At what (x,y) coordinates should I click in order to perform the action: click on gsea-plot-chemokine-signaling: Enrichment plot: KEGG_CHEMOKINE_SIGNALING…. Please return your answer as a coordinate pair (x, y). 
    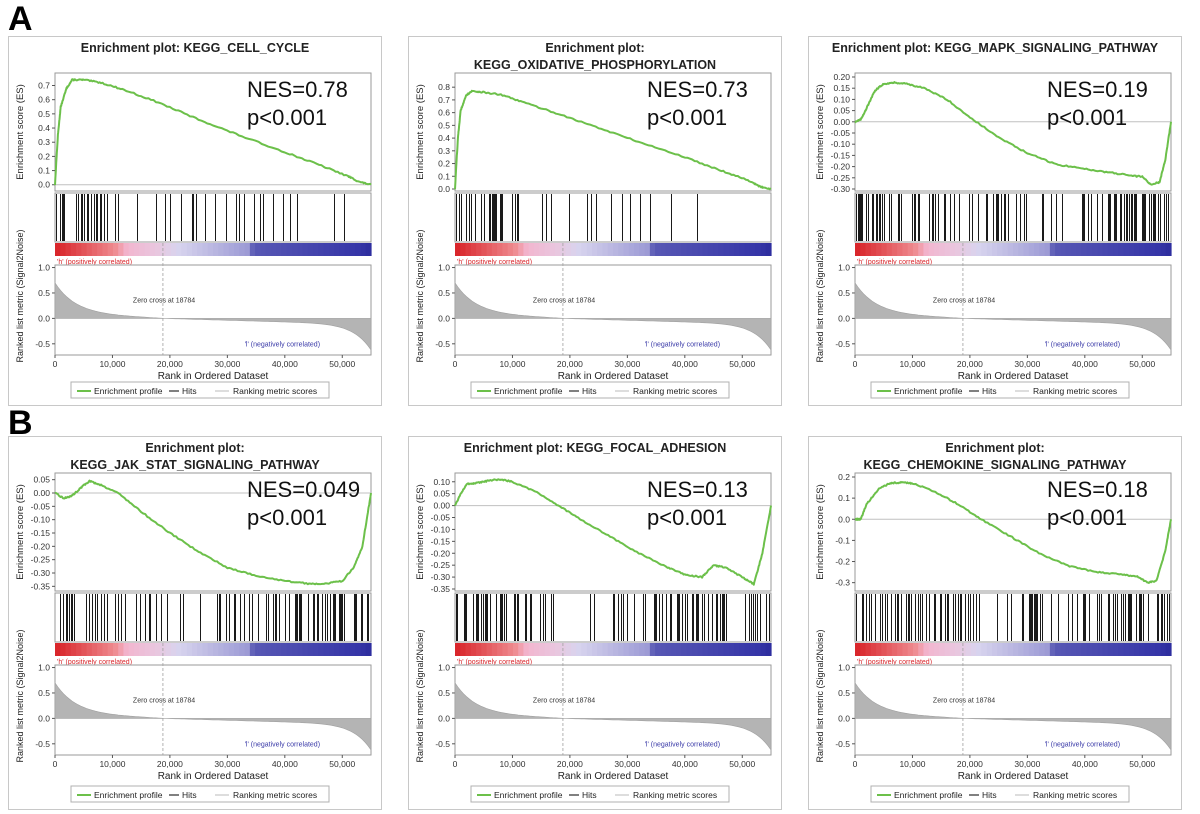
    Looking at the image, I should click on (995, 623).